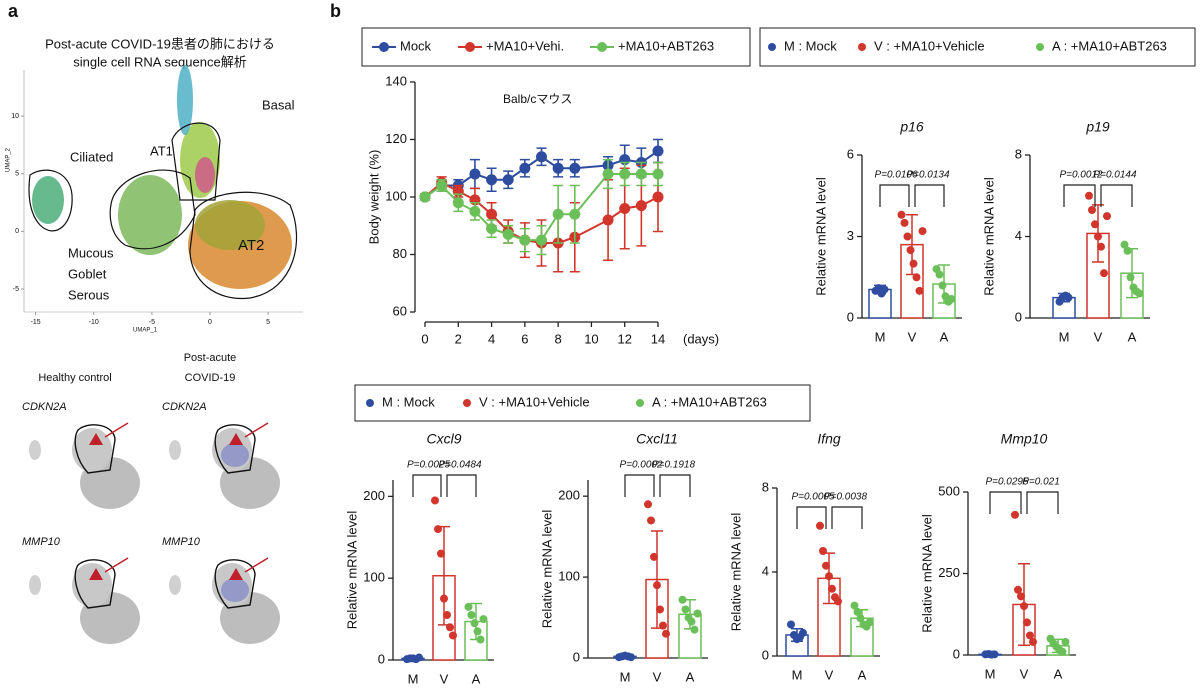 This screenshot has height=689, width=1200. What do you see at coordinates (235, 455) in the screenshot?
I see `expression-spots` at bounding box center [235, 455].